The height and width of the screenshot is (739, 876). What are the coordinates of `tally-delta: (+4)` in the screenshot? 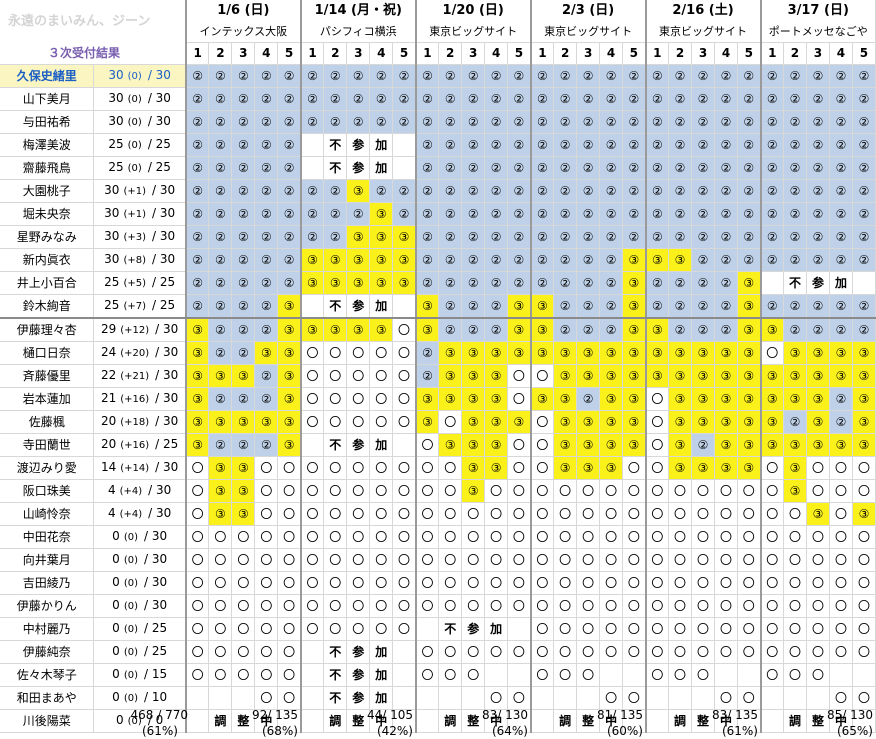 It's located at (131, 514).